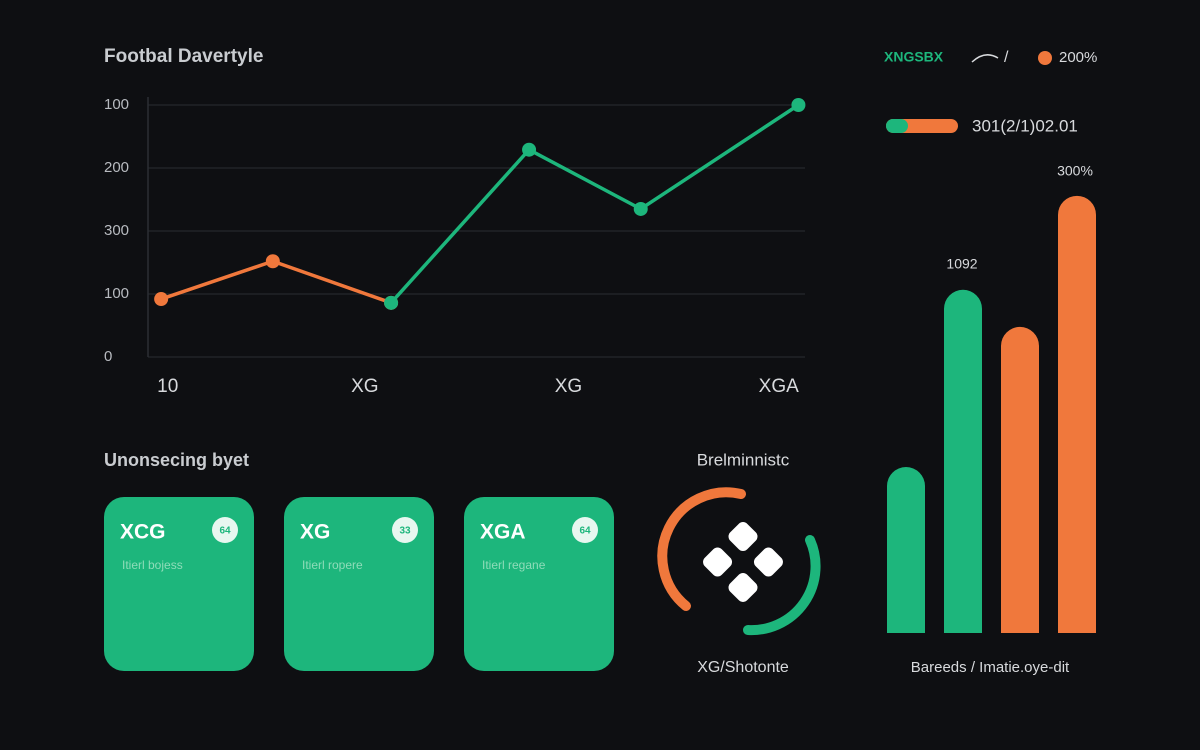 The width and height of the screenshot is (1200, 750). I want to click on donut-title: Brelminnistc, so click(743, 459).